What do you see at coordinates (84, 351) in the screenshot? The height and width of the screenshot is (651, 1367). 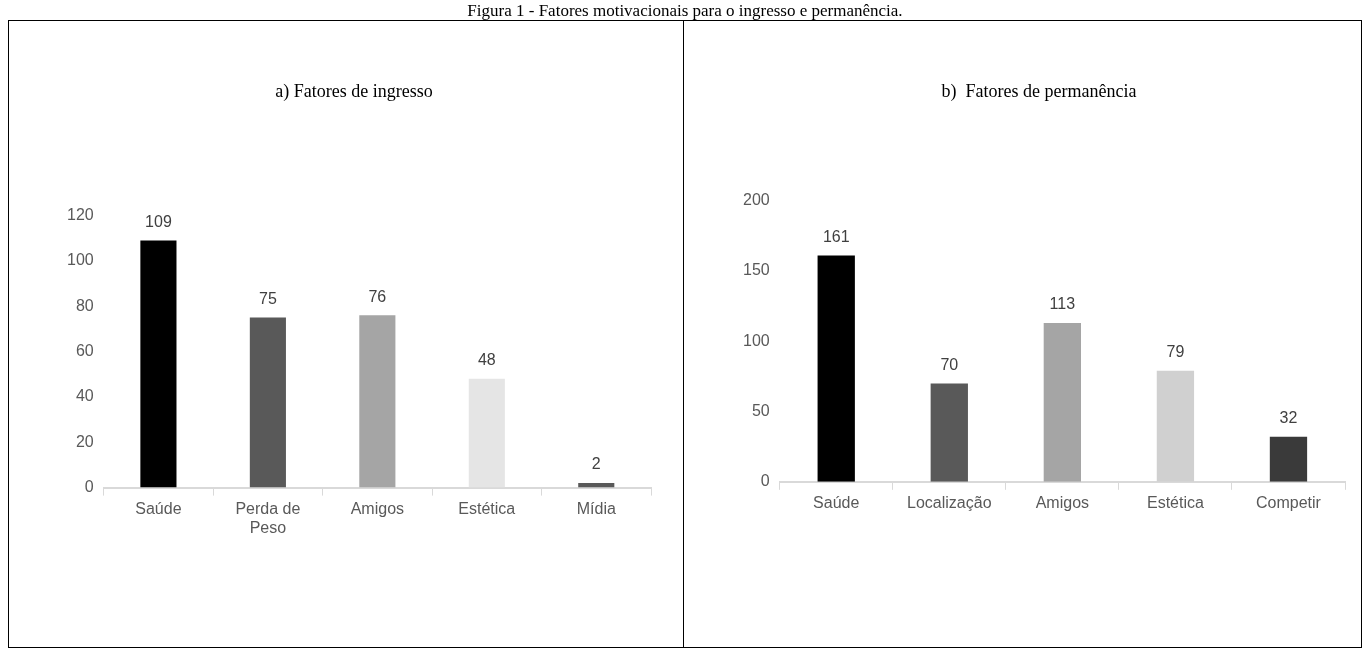 I see `y-tick-label: 60` at bounding box center [84, 351].